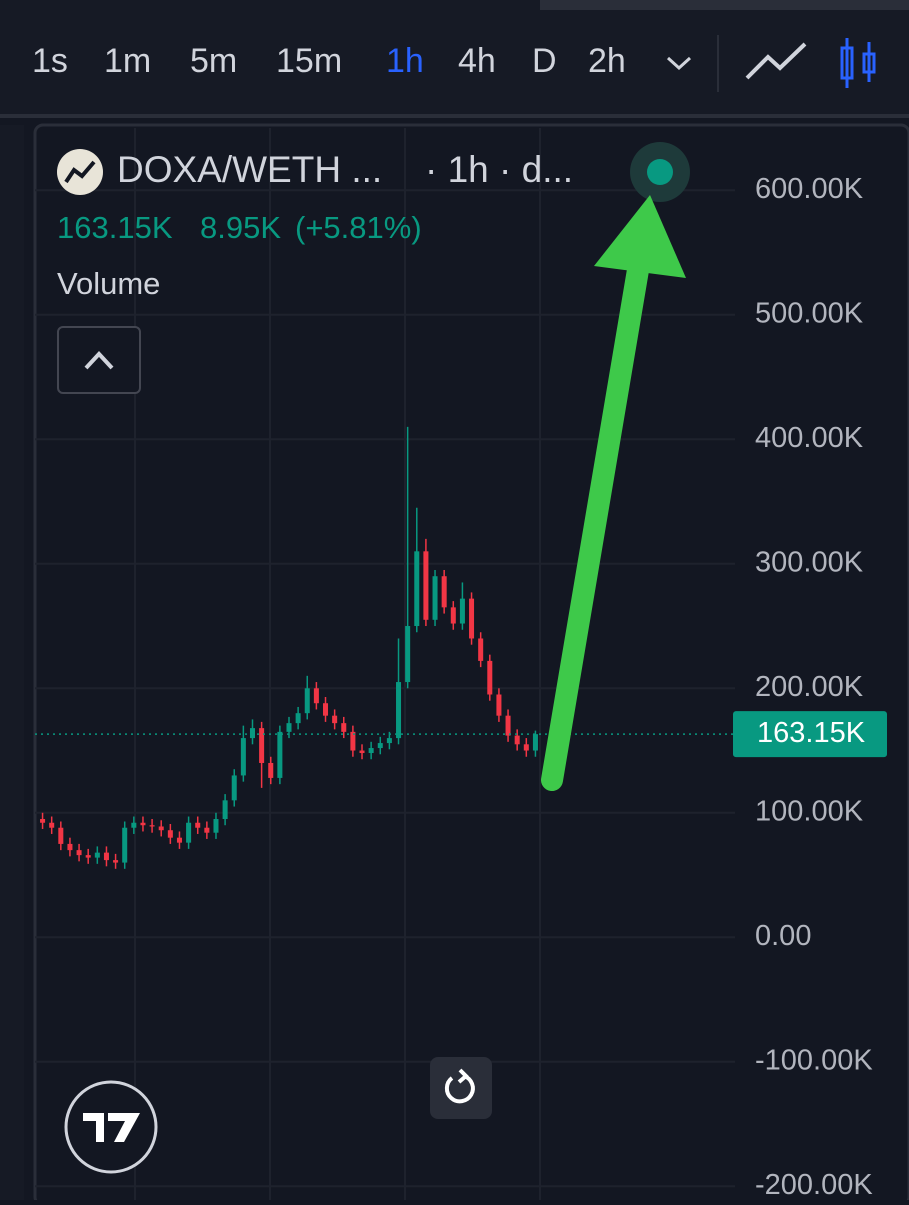  Describe the element at coordinates (240, 227) in the screenshot. I see `legend-change: 8.95K` at that location.